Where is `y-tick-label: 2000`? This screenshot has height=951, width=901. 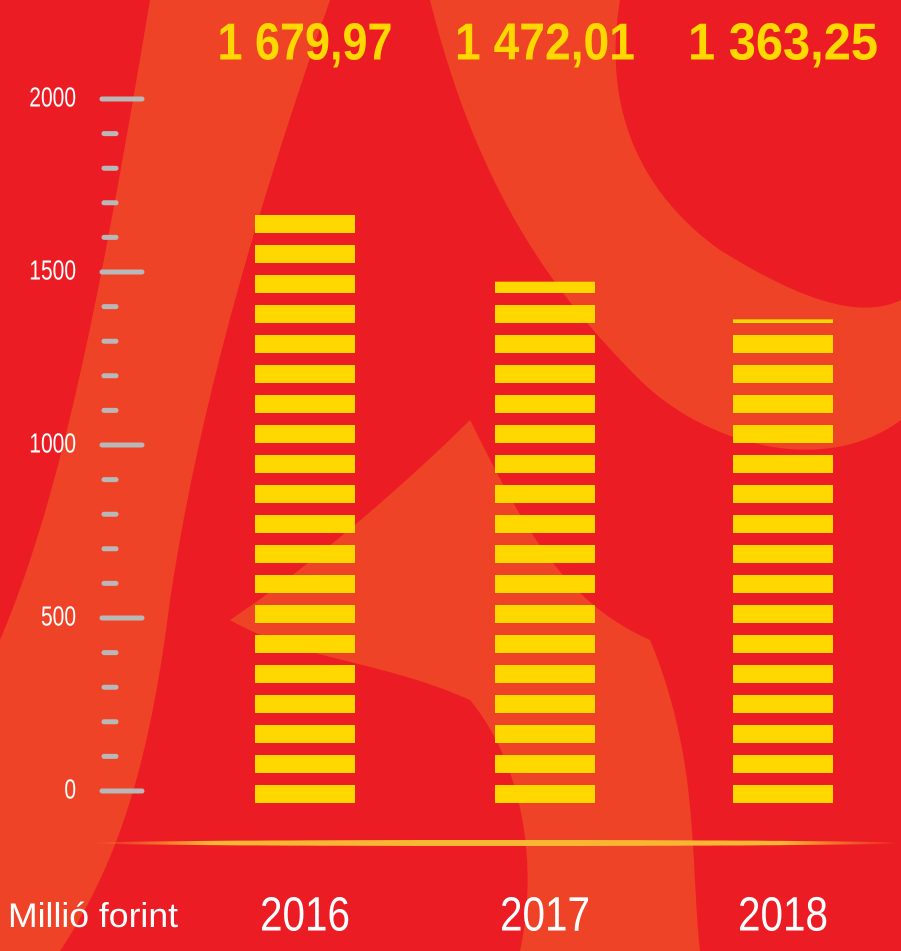 y-tick-label: 2000 is located at coordinates (52, 98).